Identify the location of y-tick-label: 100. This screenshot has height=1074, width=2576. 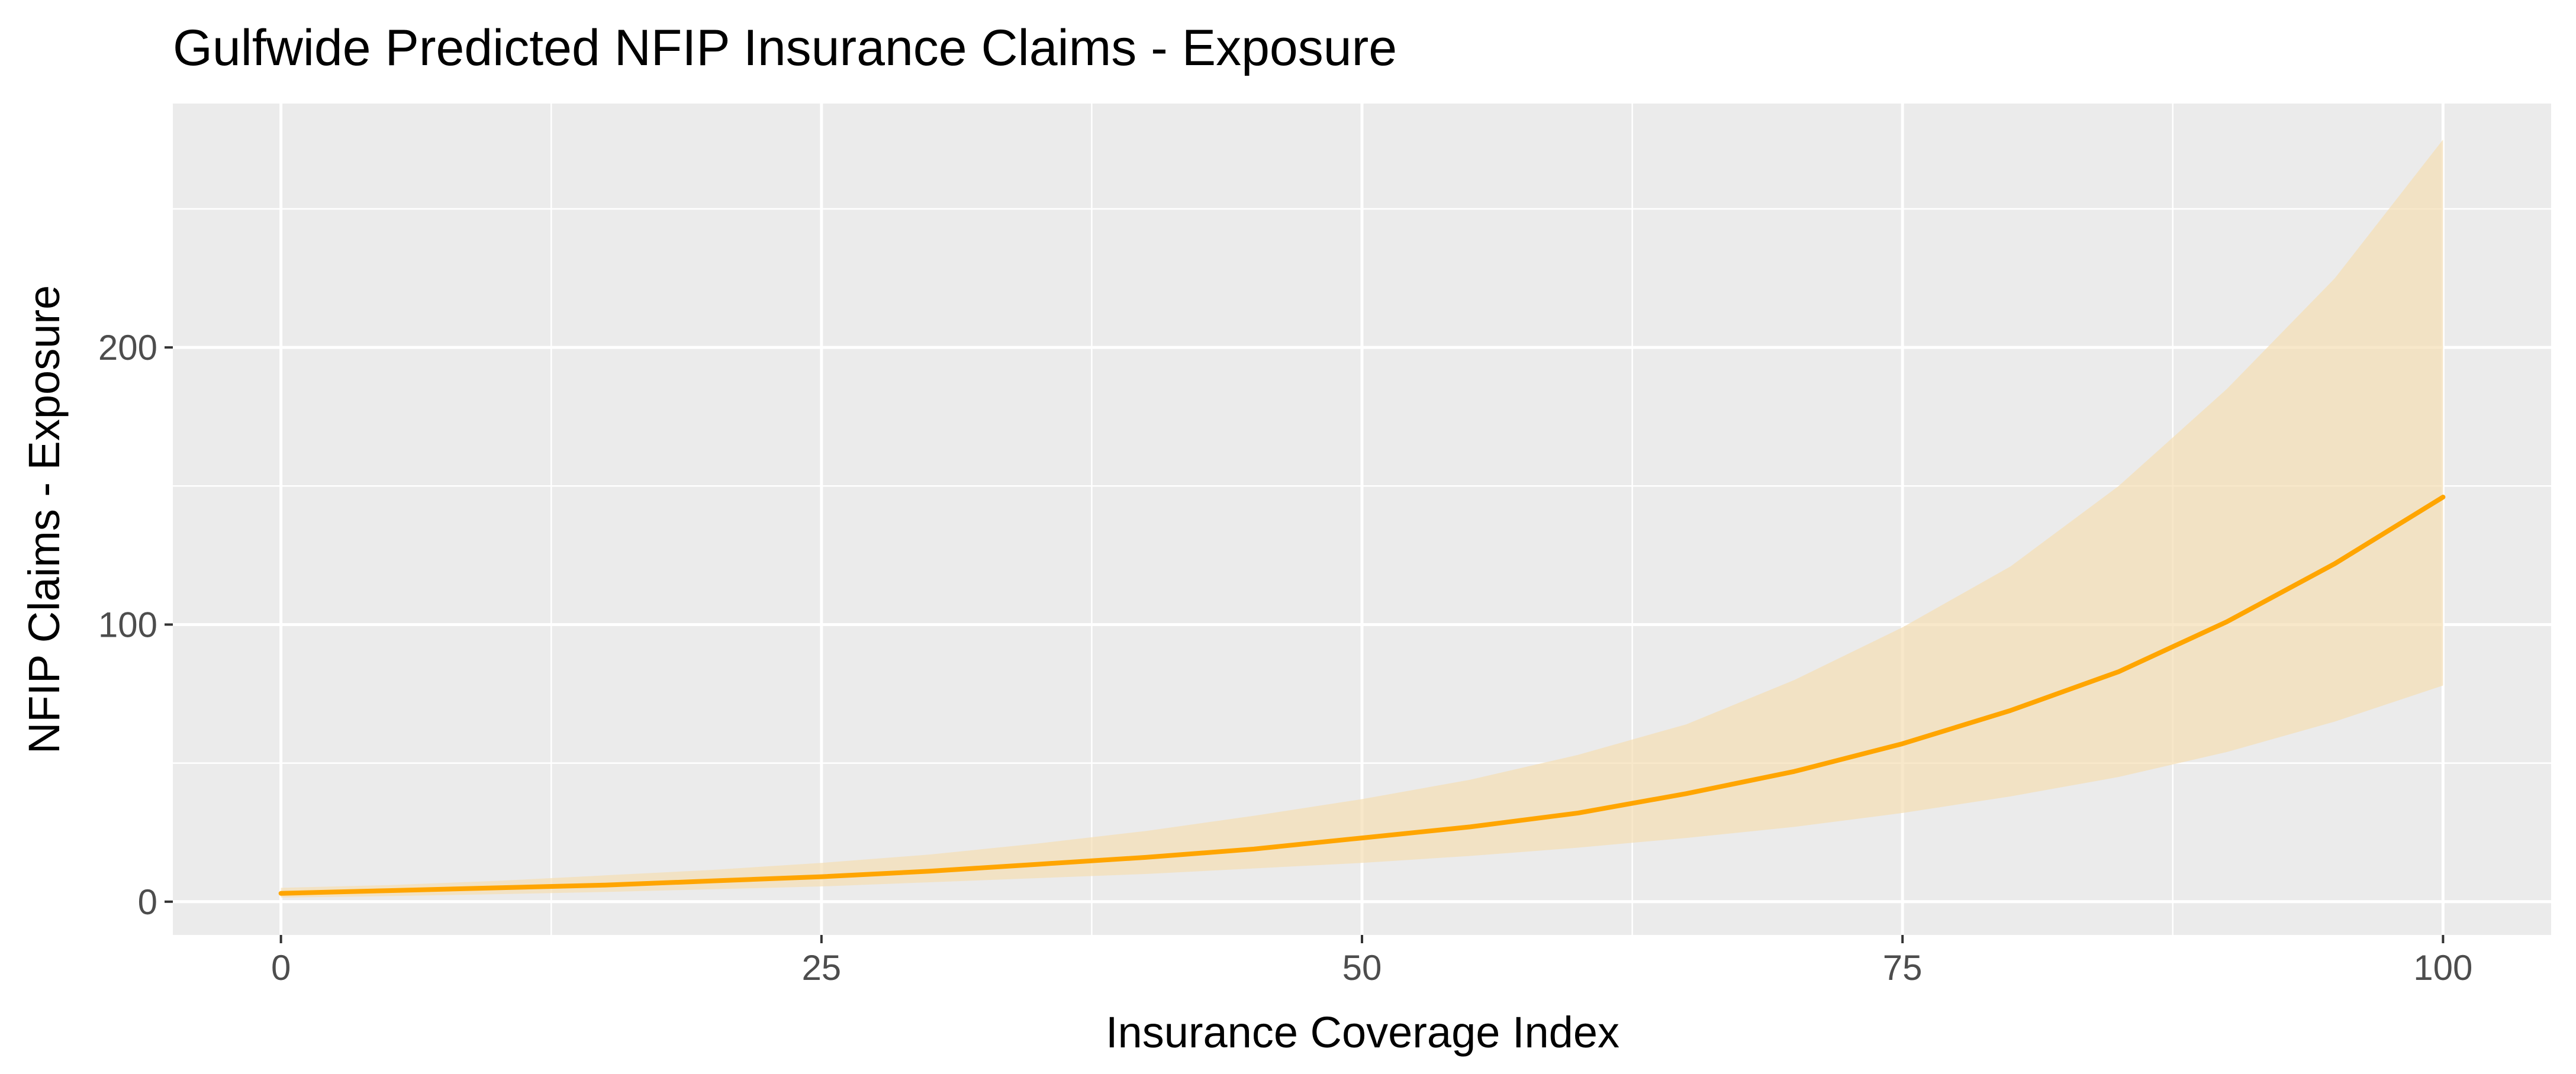
(127, 624).